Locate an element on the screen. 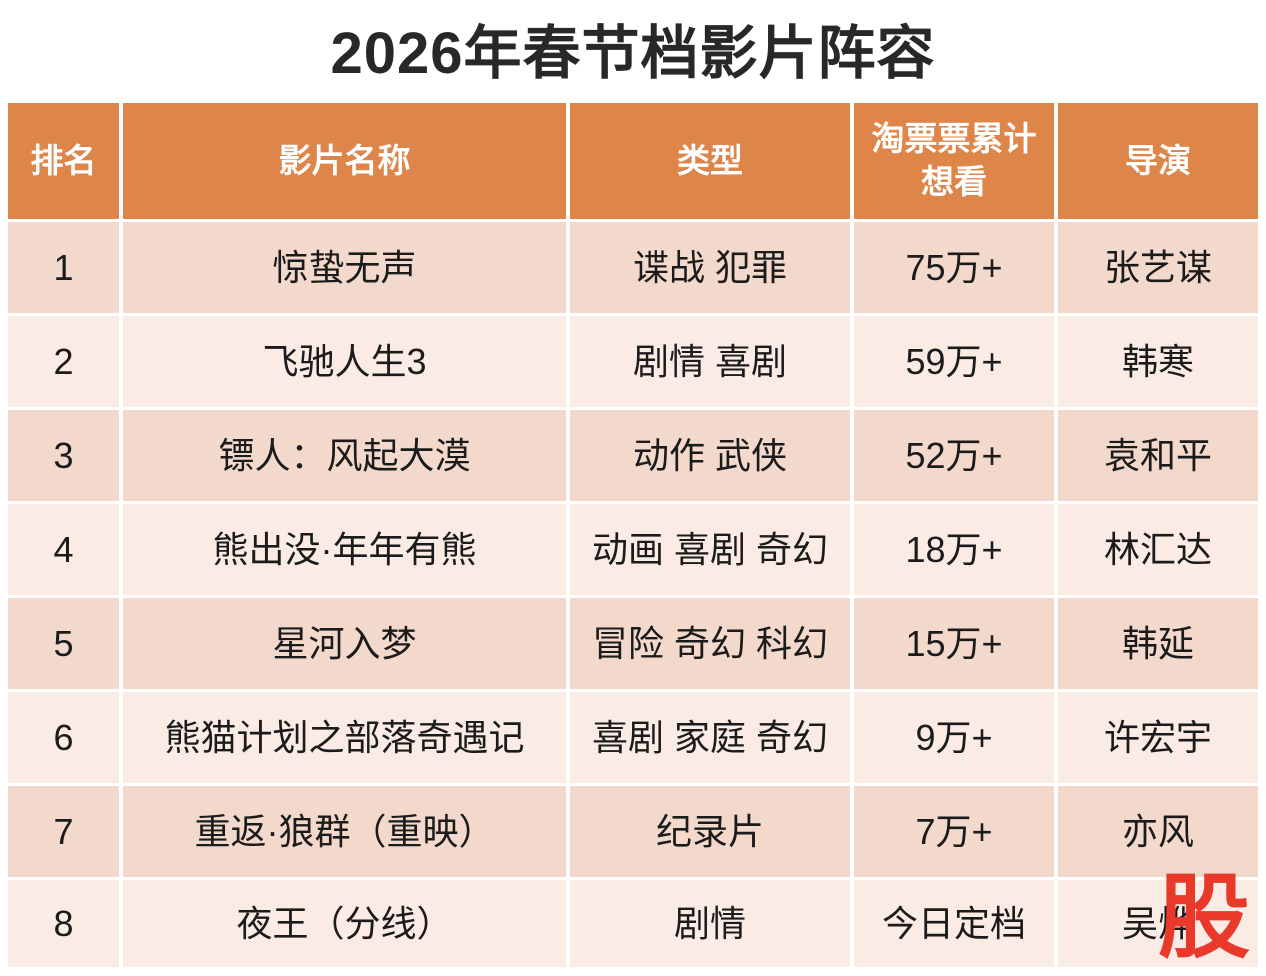  genre-cell-3: 动作 武侠 is located at coordinates (710, 455).